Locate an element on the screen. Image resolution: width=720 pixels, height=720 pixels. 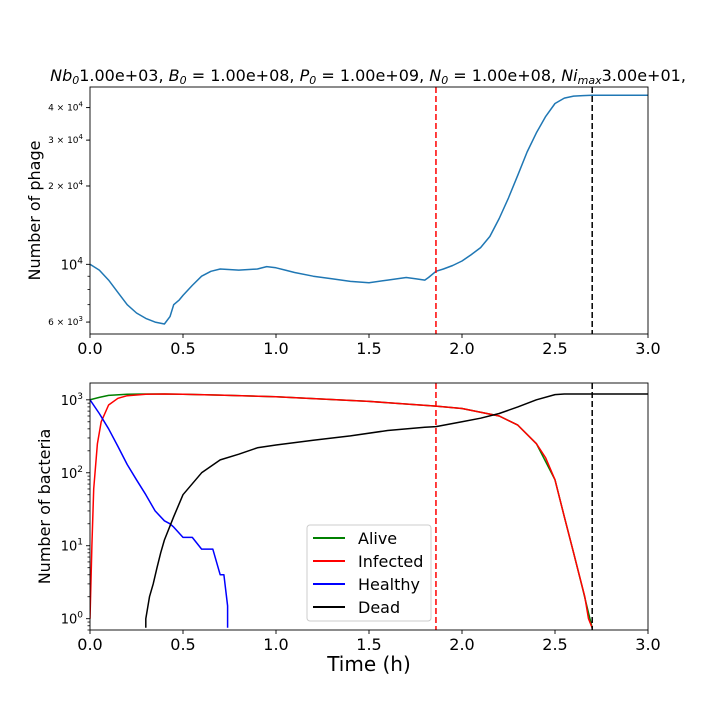
series-line-healthy is located at coordinates (159, 513).